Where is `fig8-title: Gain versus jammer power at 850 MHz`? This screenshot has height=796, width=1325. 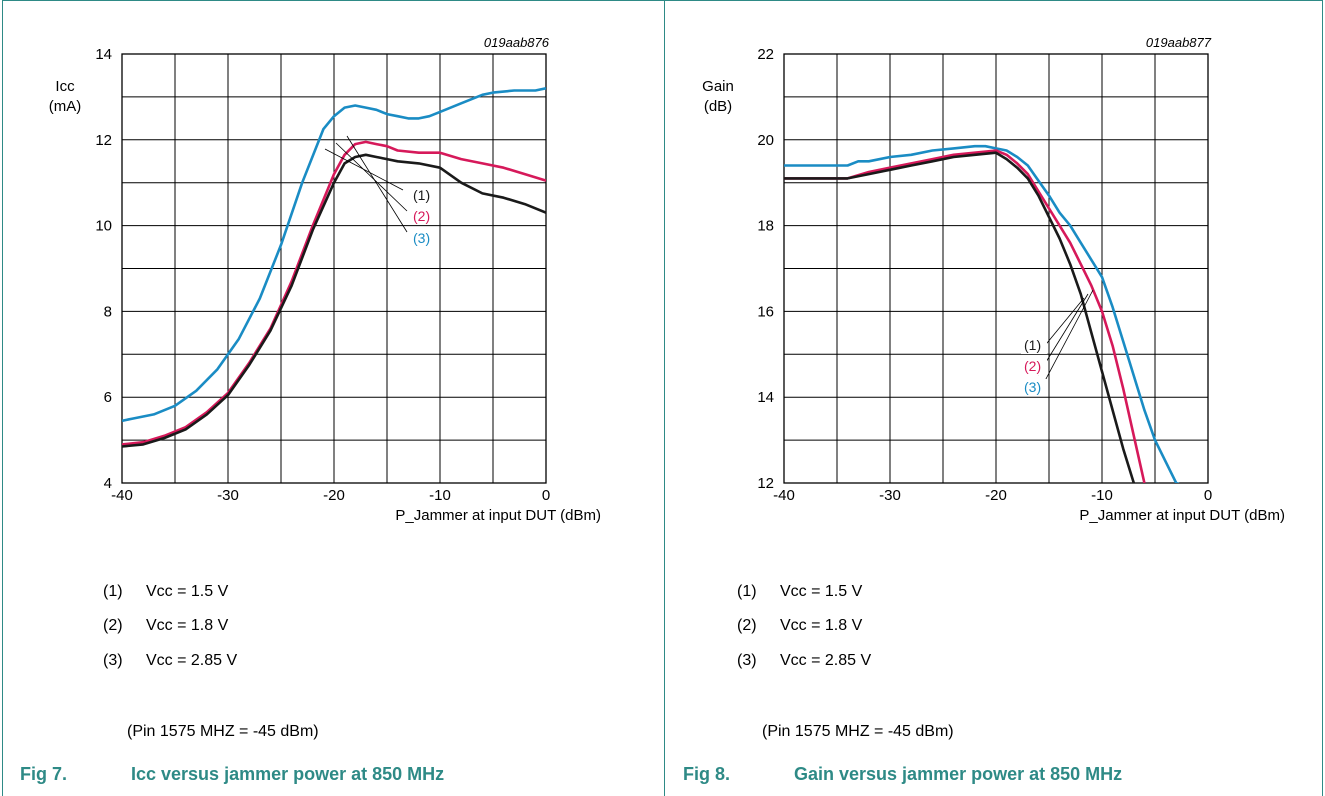
fig8-title: Gain versus jammer power at 850 MHz is located at coordinates (958, 774).